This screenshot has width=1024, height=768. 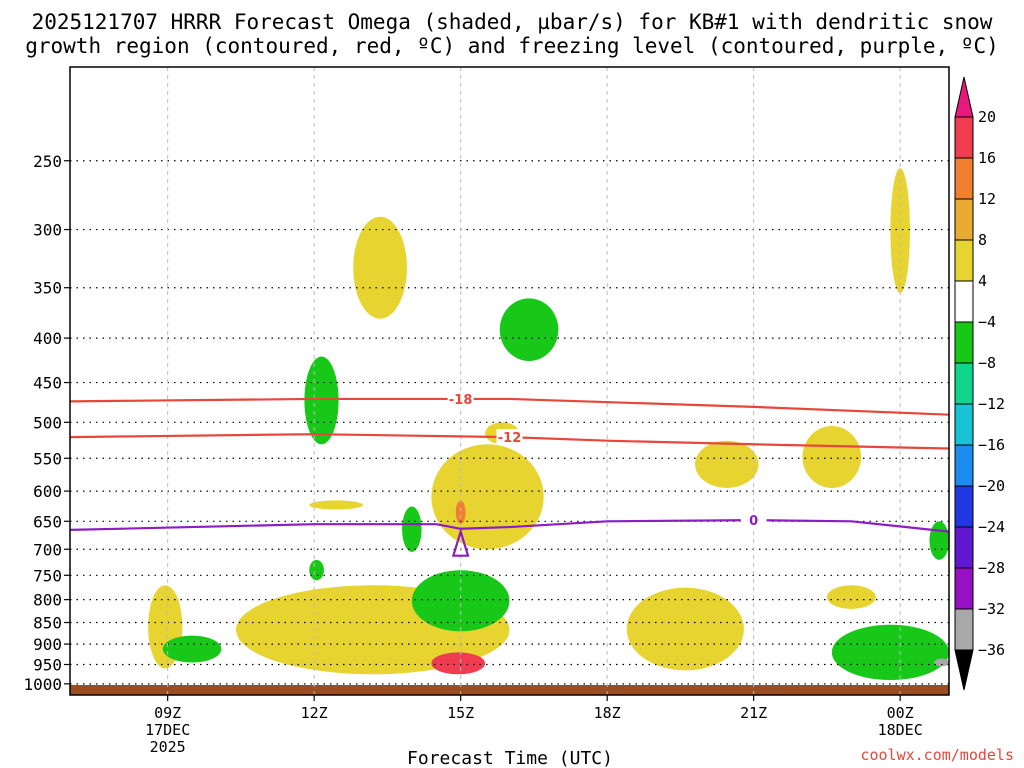 What do you see at coordinates (987, 199) in the screenshot?
I see `colorbar-label-12: 12` at bounding box center [987, 199].